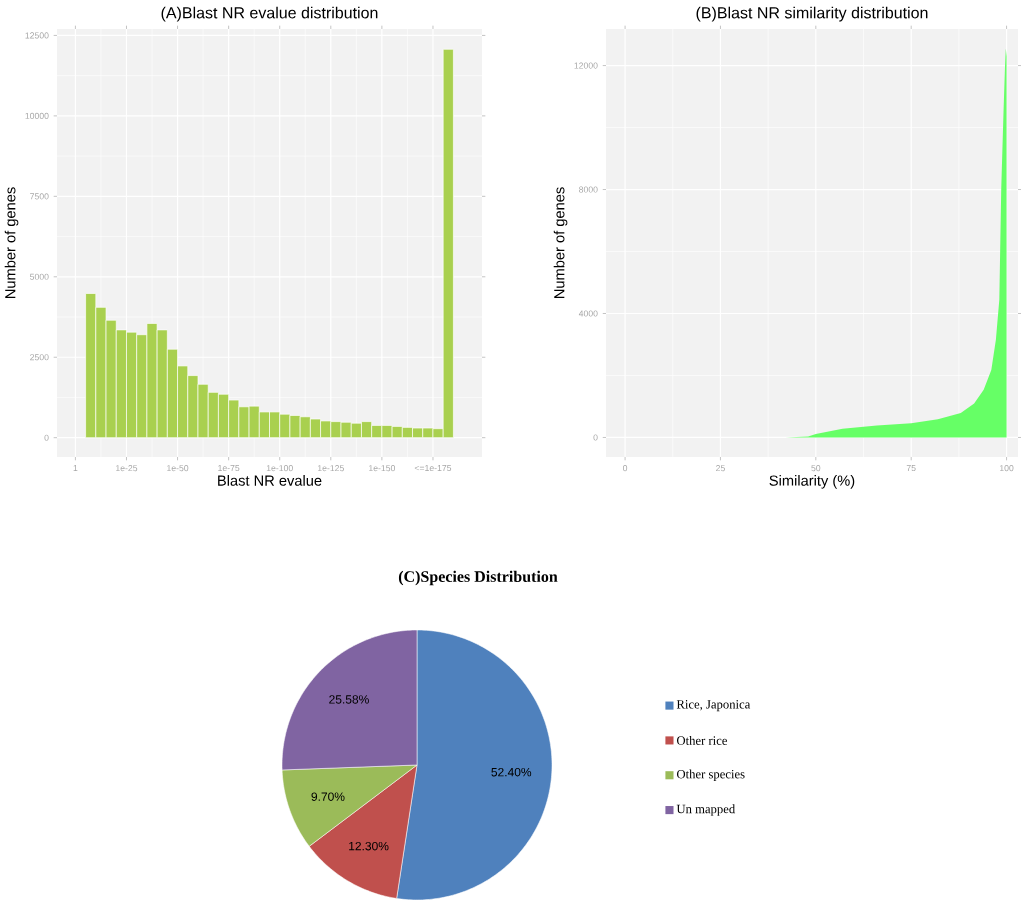 This screenshot has height=907, width=1021. Describe the element at coordinates (328, 796) in the screenshot. I see `data-label: 9.70%` at that location.